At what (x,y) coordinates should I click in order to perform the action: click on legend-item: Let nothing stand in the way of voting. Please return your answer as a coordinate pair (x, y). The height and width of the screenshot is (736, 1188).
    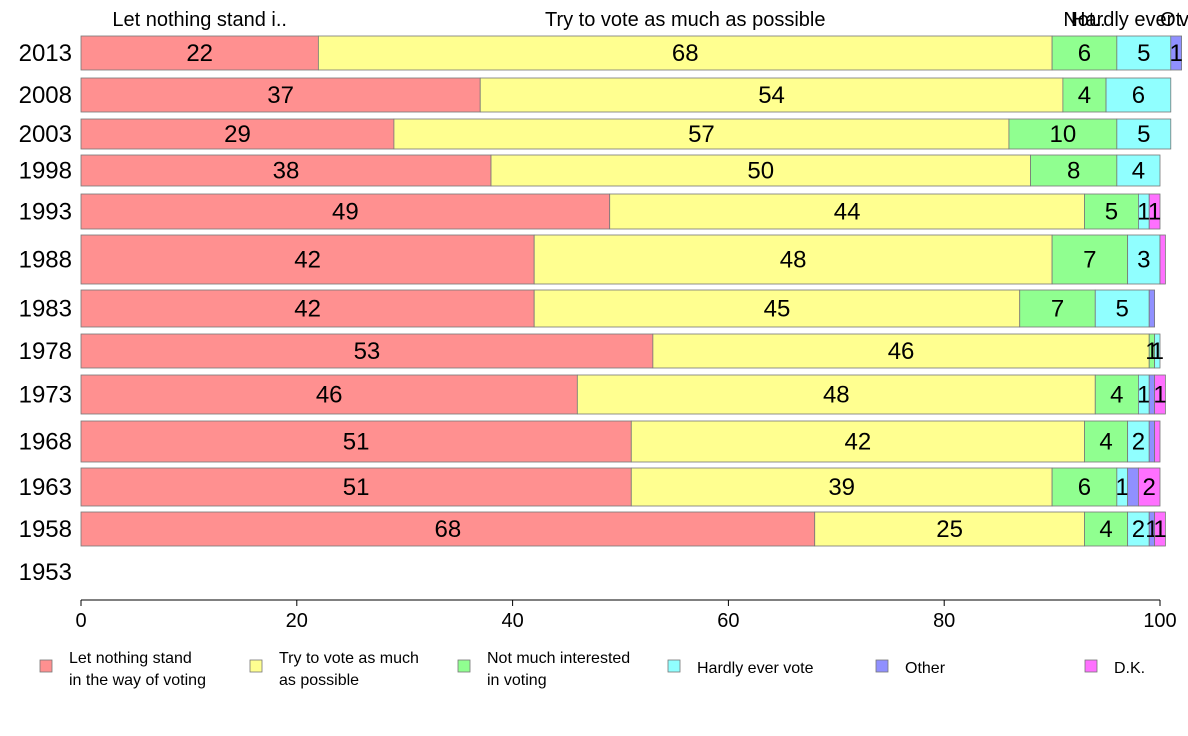
    Looking at the image, I should click on (122, 669).